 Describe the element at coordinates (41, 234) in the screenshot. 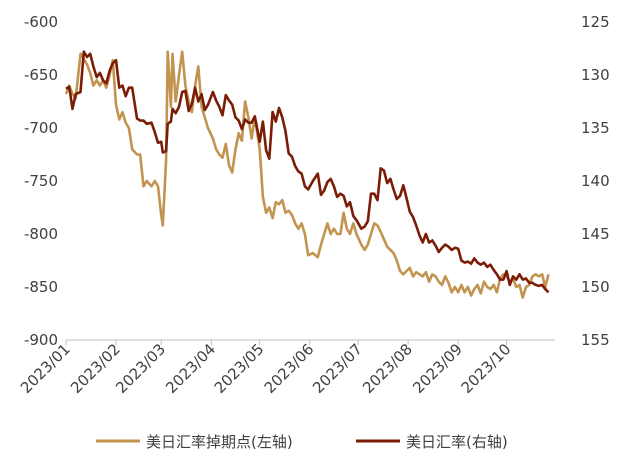

I see `left-tick-label: -800` at that location.